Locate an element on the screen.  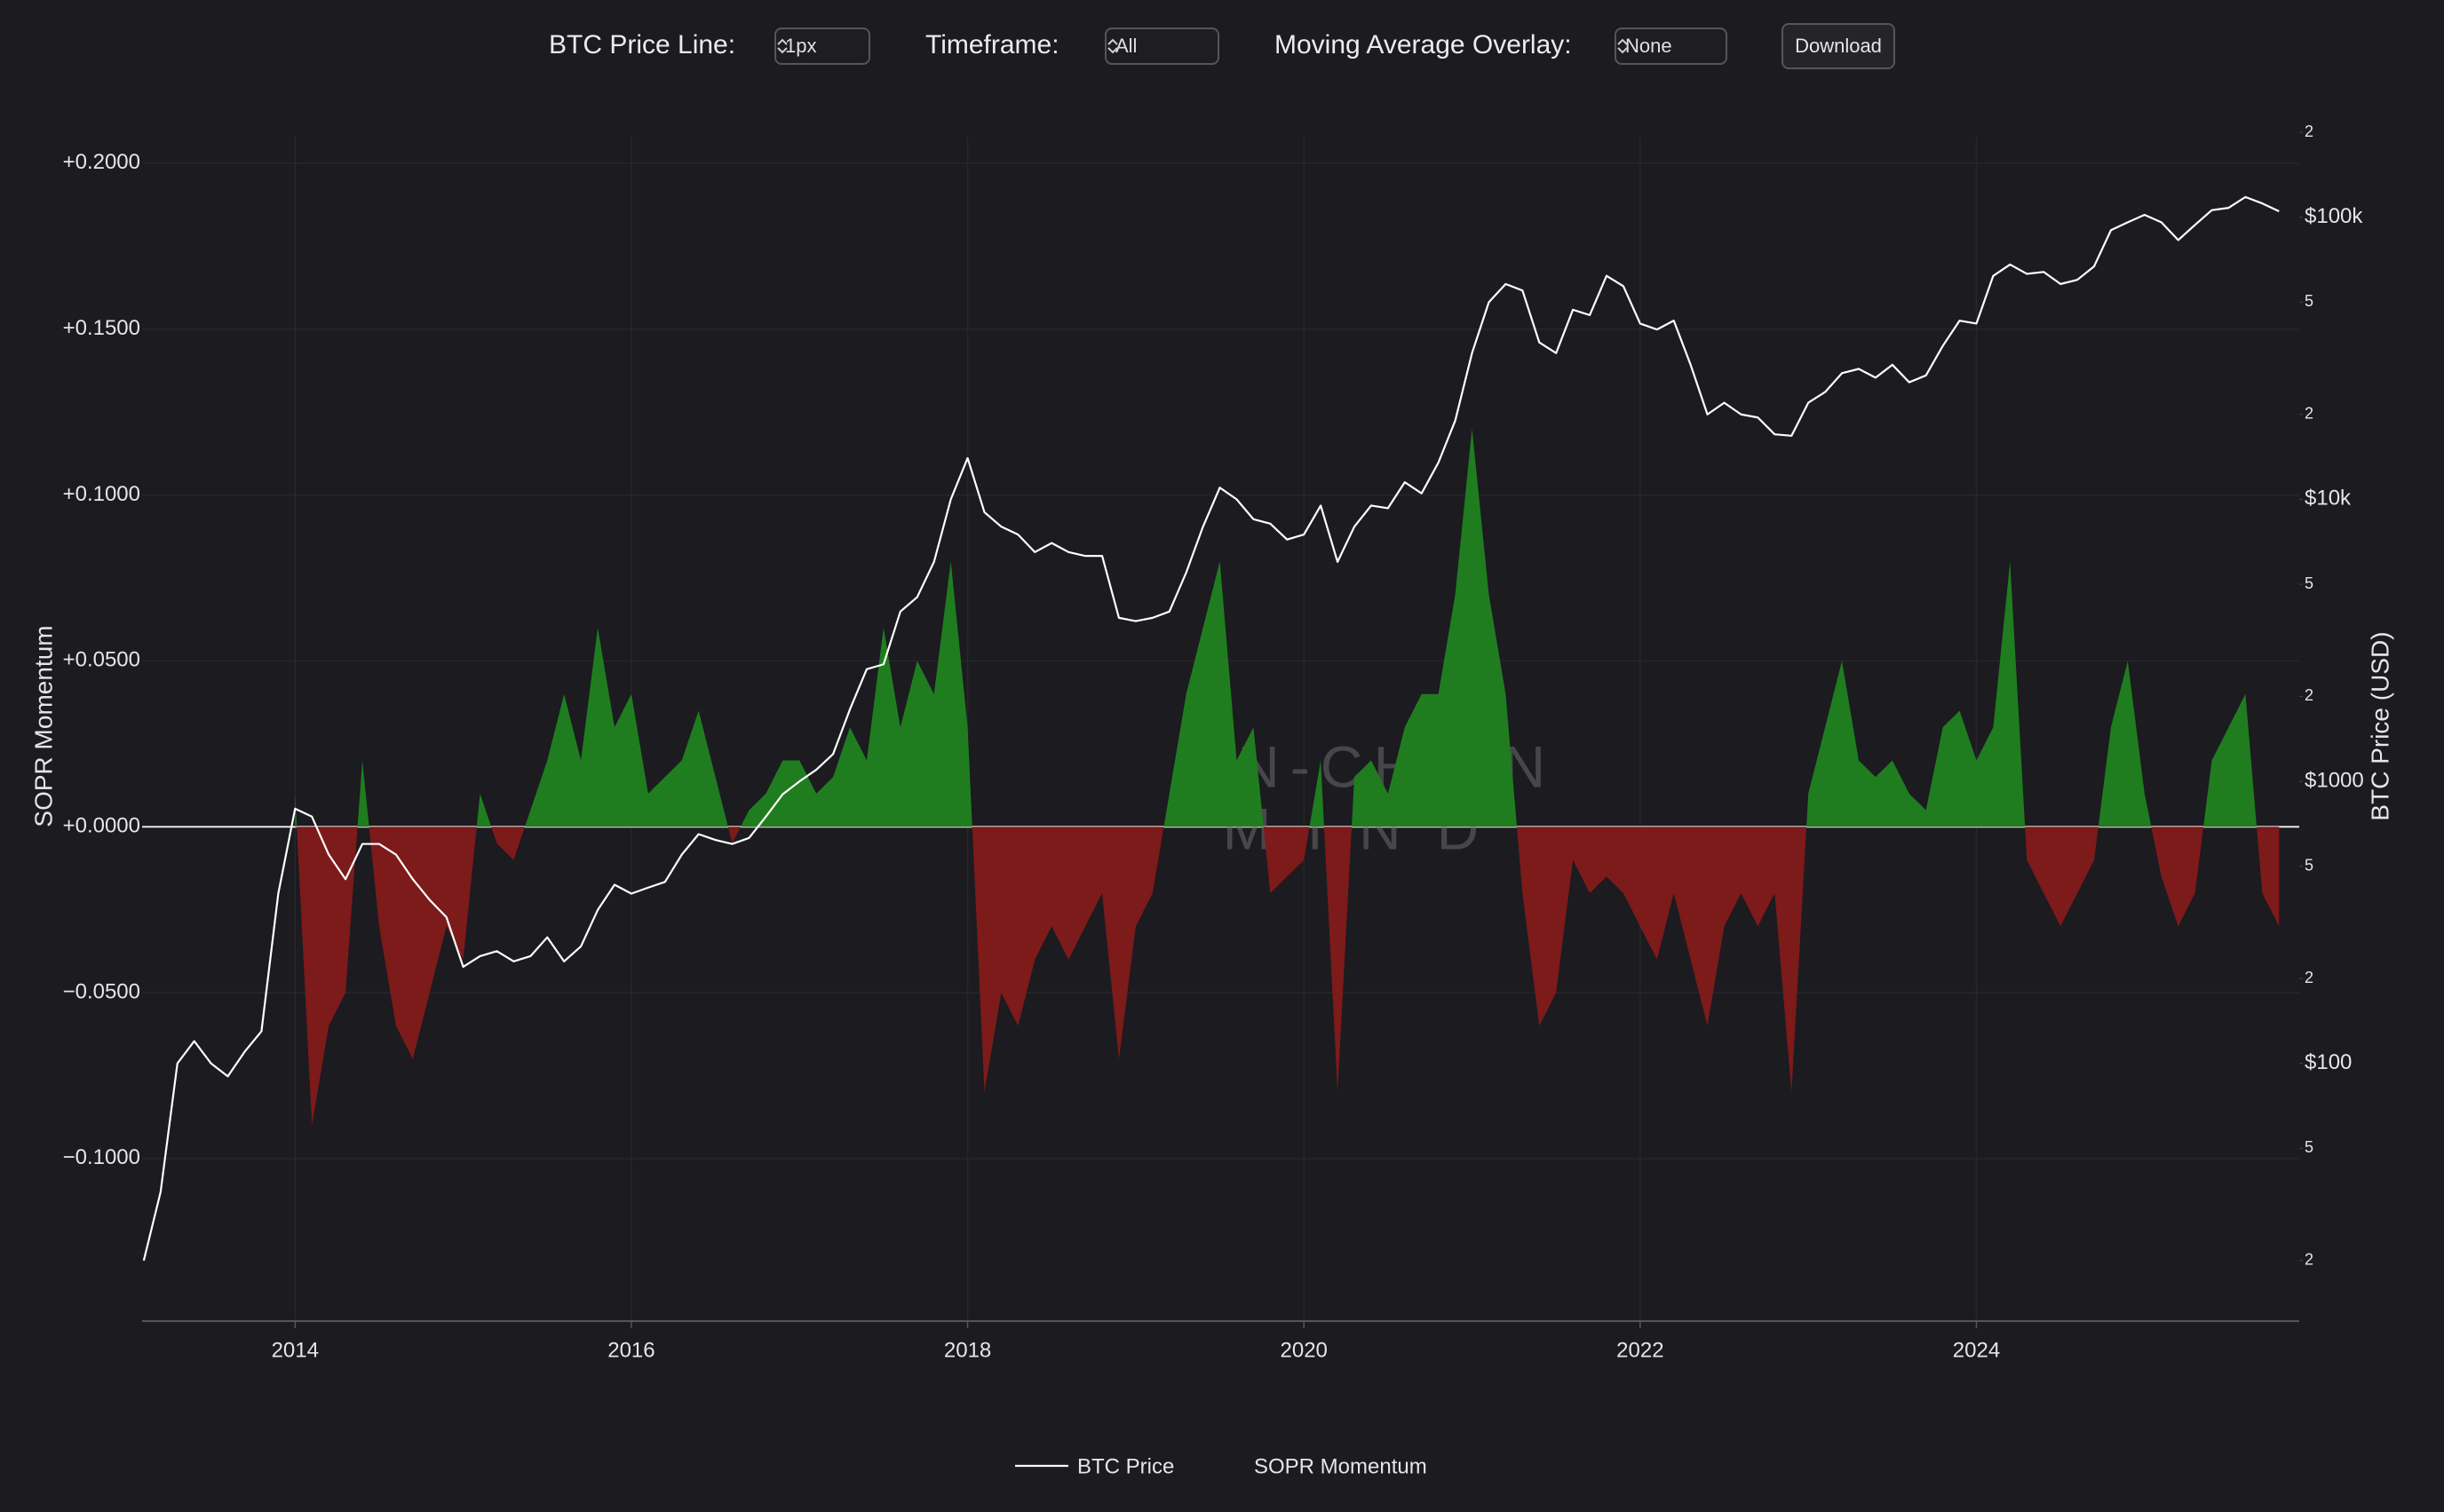
control-label: Timeframe: is located at coordinates (992, 44).